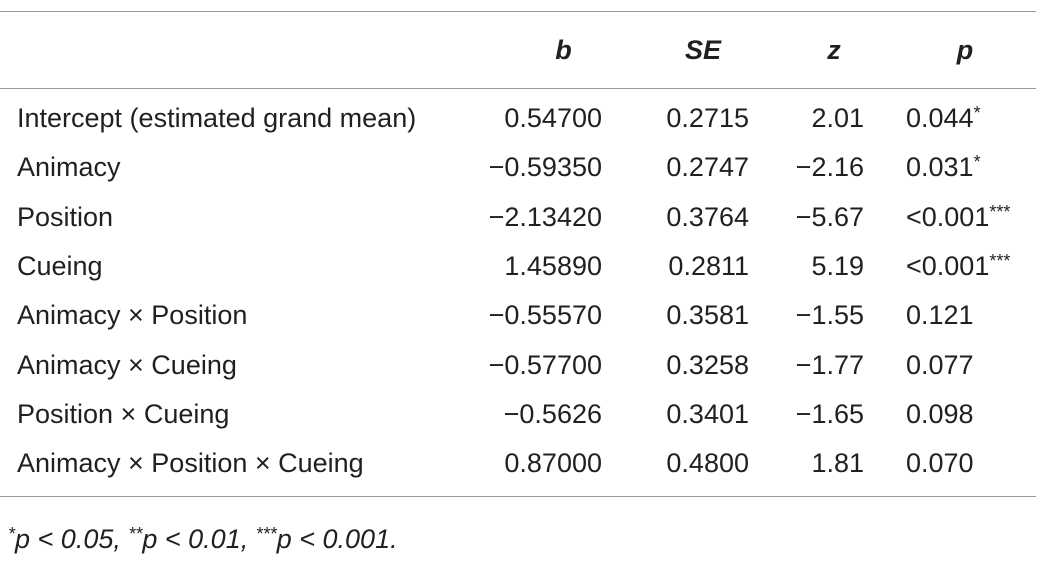 The width and height of the screenshot is (1047, 566). I want to click on footnote-marker-2: **, so click(135, 534).